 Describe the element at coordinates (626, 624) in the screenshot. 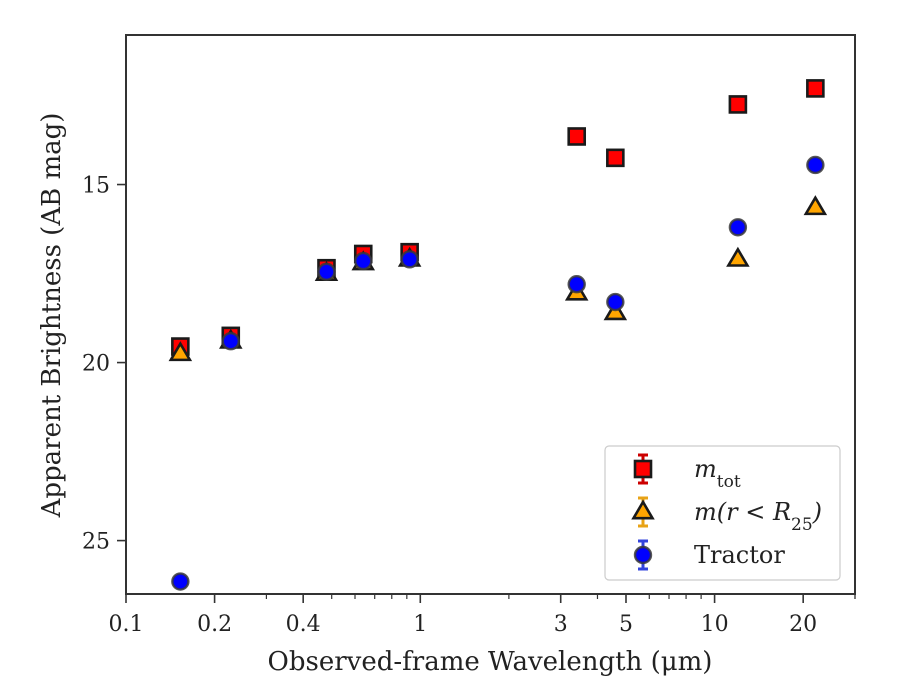

I see `x-tick-label: 5` at that location.